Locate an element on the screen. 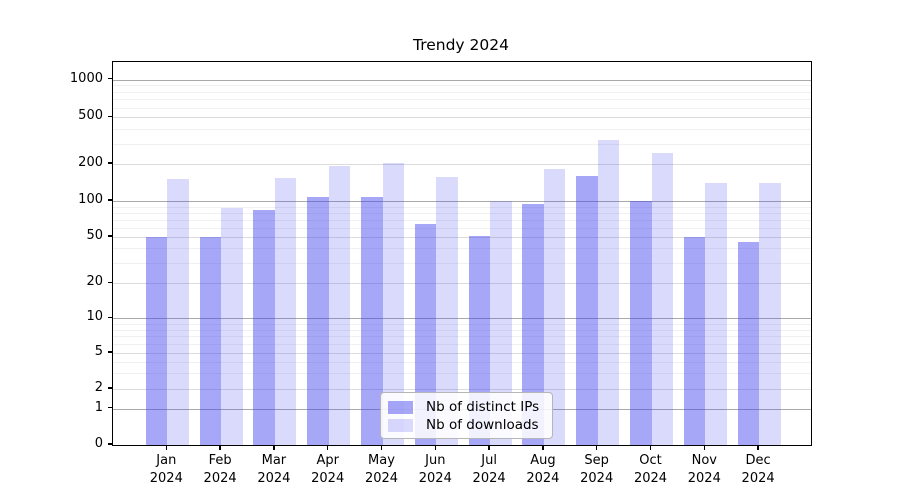  y-tick-label: 50 is located at coordinates (94, 236).